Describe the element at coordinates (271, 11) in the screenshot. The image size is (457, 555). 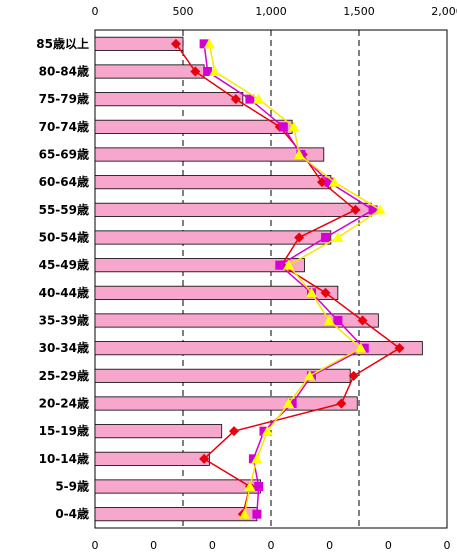
I see `top-tick-label: 1,000` at that location.